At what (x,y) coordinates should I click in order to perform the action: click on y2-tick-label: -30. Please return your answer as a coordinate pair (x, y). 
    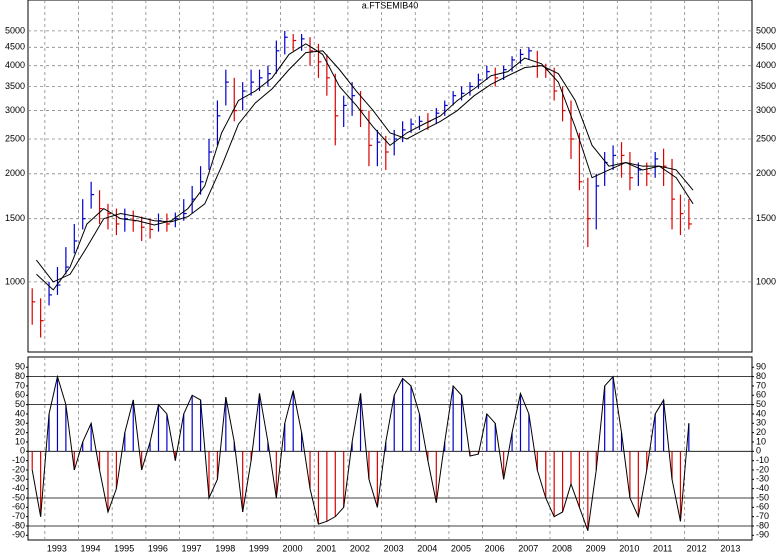
    Looking at the image, I should click on (762, 479).